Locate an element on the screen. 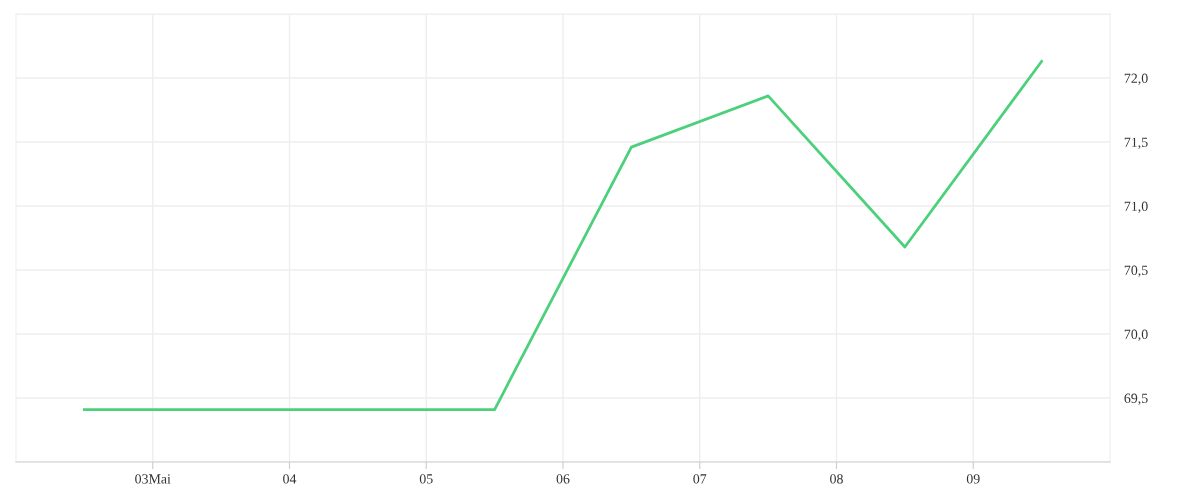 The height and width of the screenshot is (500, 1200). x-tick-label: 03Mai is located at coordinates (153, 479).